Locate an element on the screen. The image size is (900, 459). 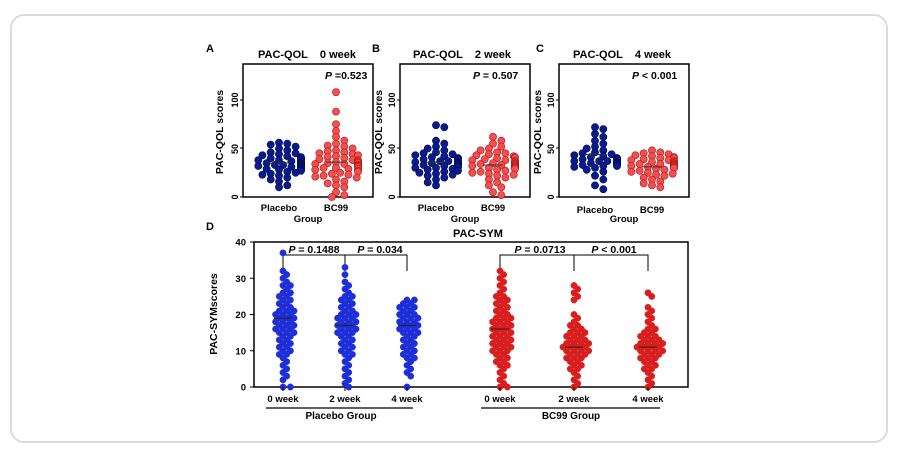
panel-b-ytick-50: 50 is located at coordinates (392, 149).